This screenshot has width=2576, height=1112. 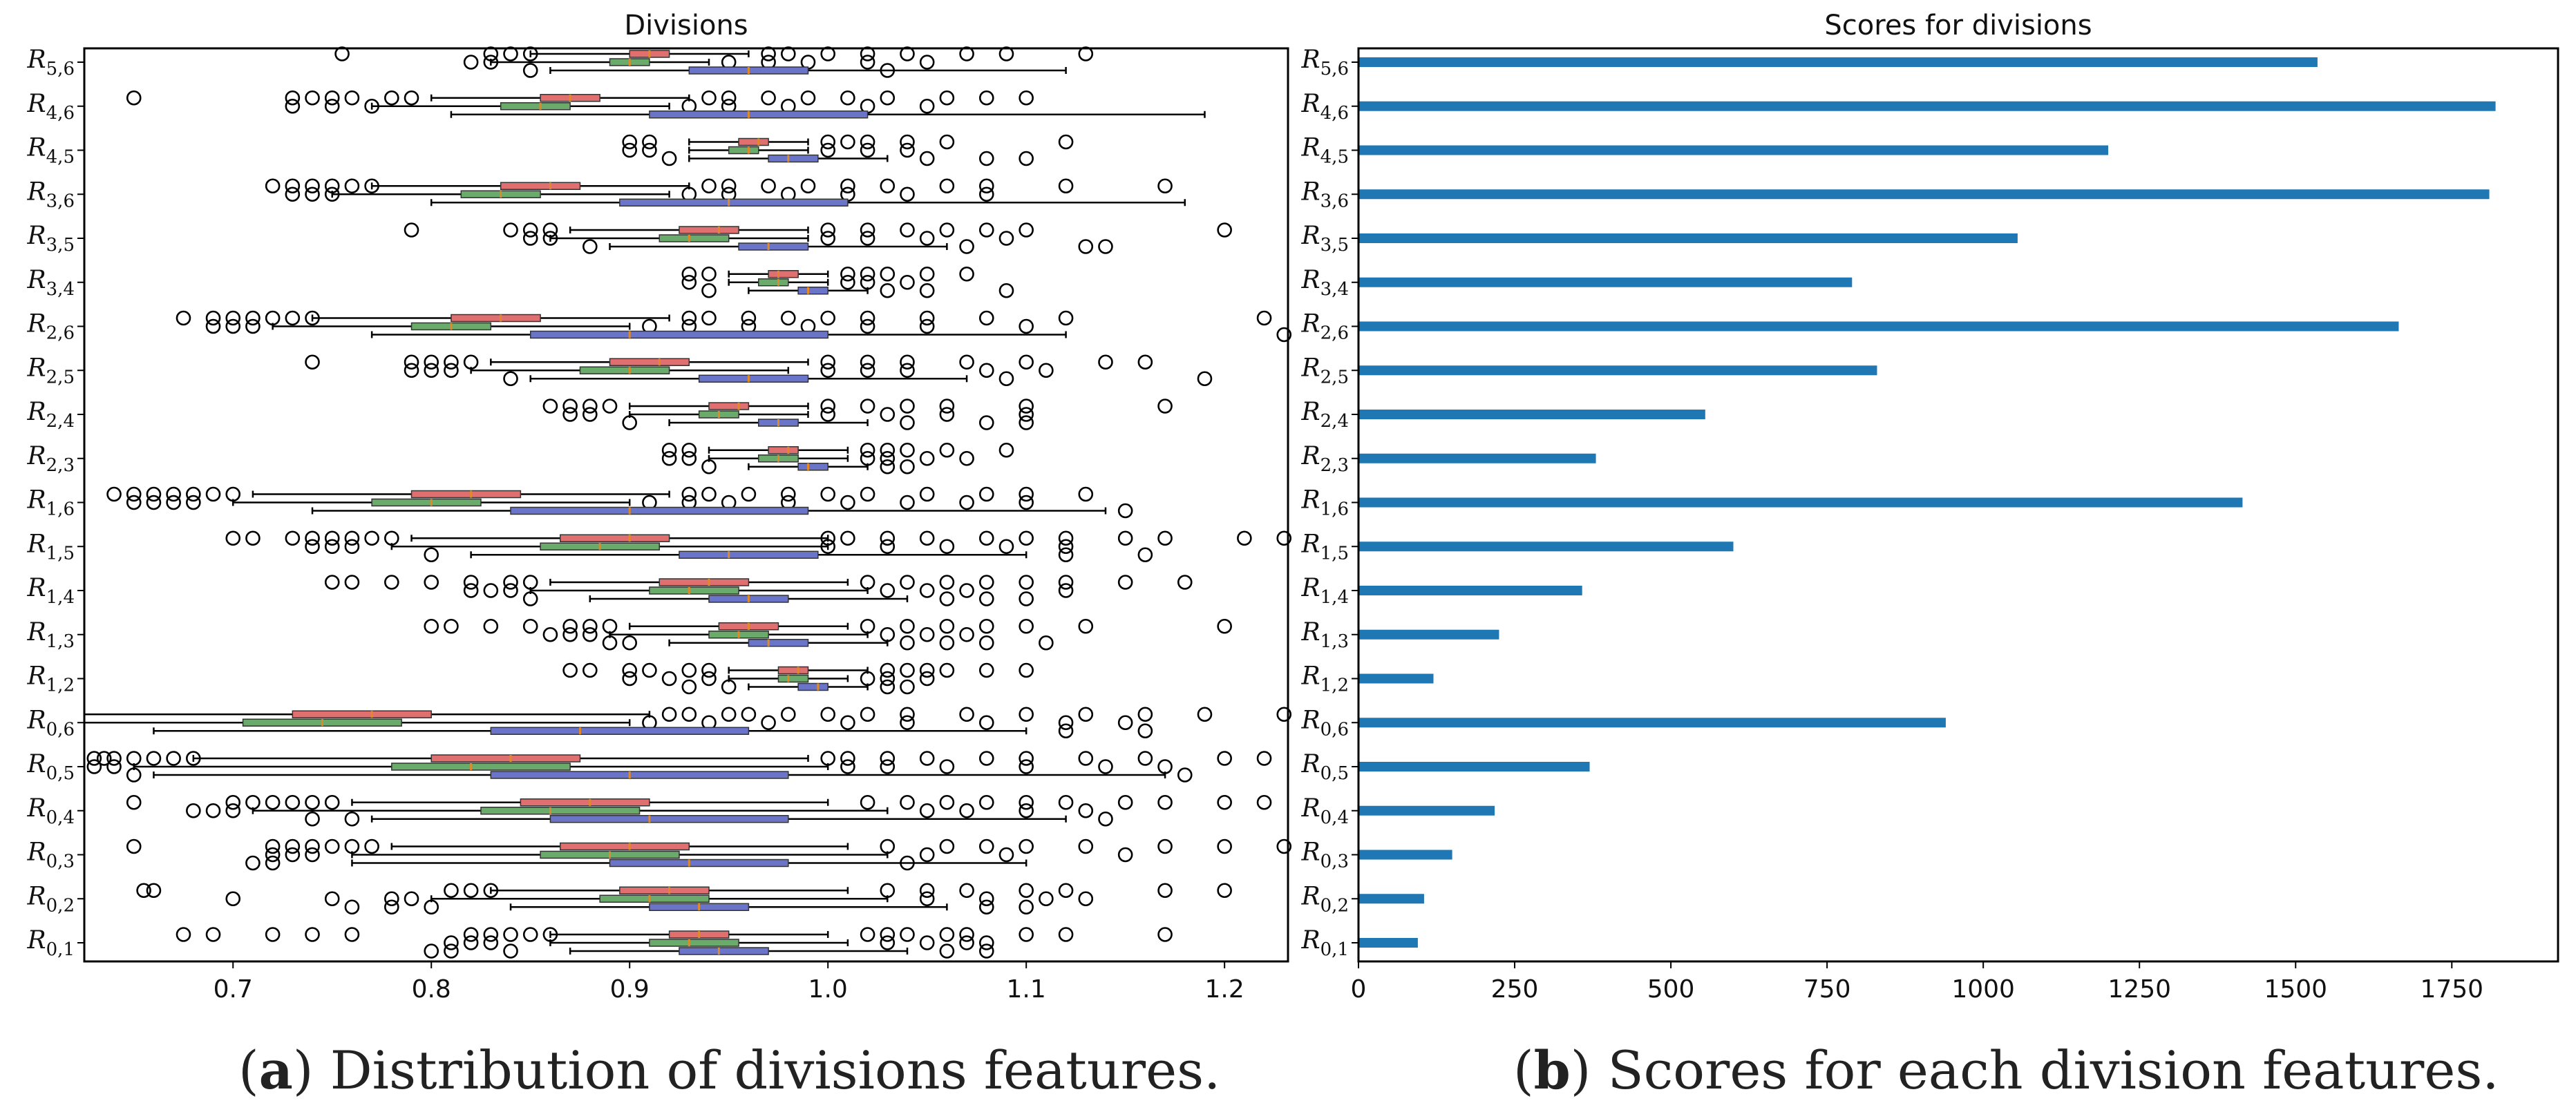 What do you see at coordinates (1334, 509) in the screenshot?
I see `y-tick-label-sub: 1,6` at bounding box center [1334, 509].